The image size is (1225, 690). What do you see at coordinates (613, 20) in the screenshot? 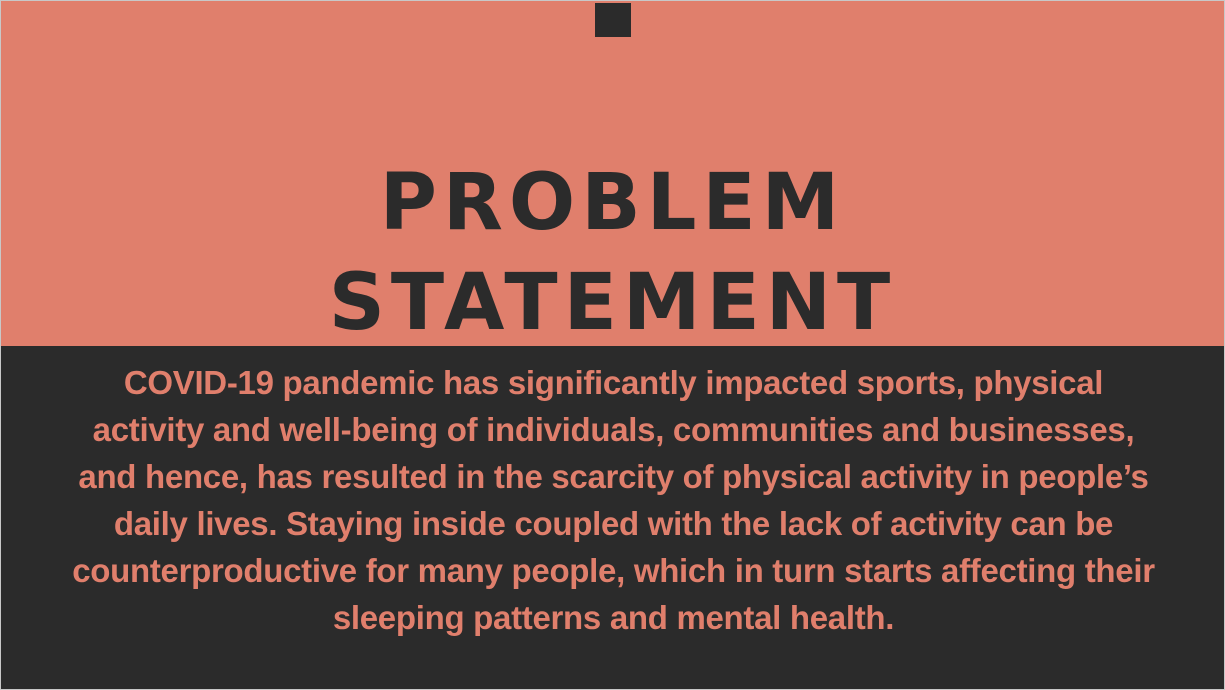
I see `top-marker-block` at bounding box center [613, 20].